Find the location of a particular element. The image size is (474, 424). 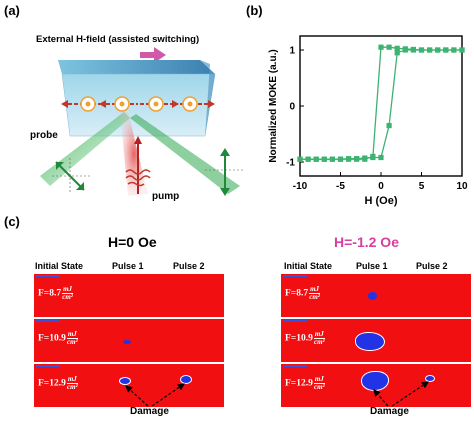

left-row2-pulse1-domain is located at coordinates (127, 342).